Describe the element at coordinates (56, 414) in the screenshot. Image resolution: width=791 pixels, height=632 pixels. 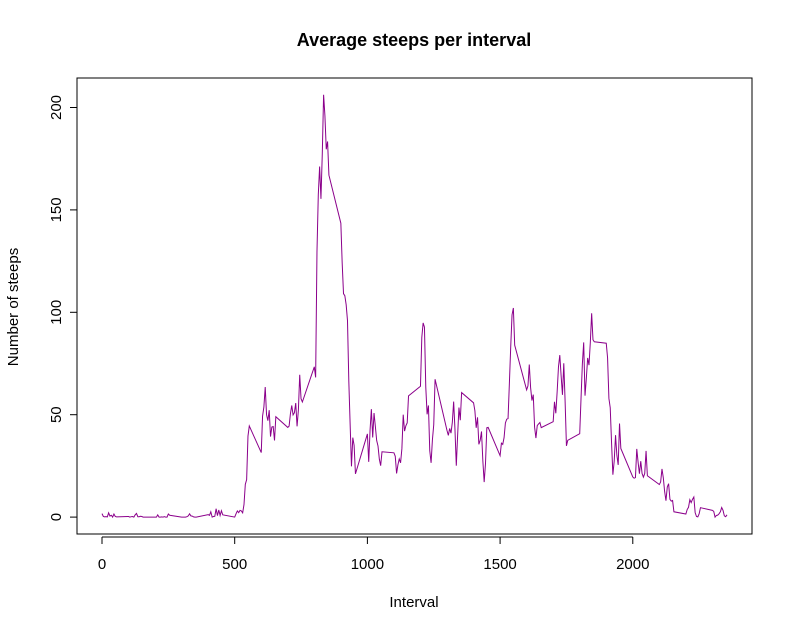
I see `y-tick-label: 50` at that location.